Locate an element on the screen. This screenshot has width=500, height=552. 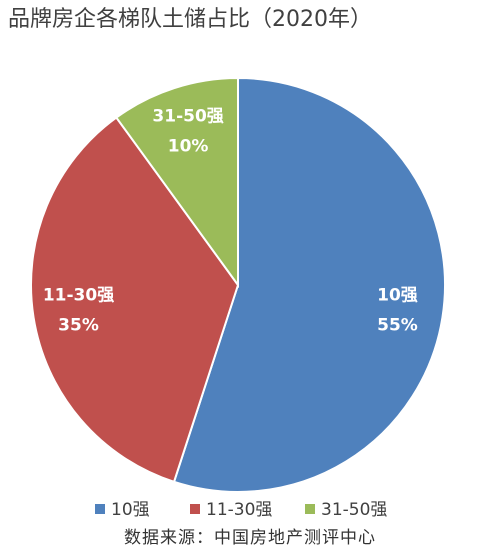
chart-title: 品牌房企各梯队土储占比（2020年） is located at coordinates (190, 19).